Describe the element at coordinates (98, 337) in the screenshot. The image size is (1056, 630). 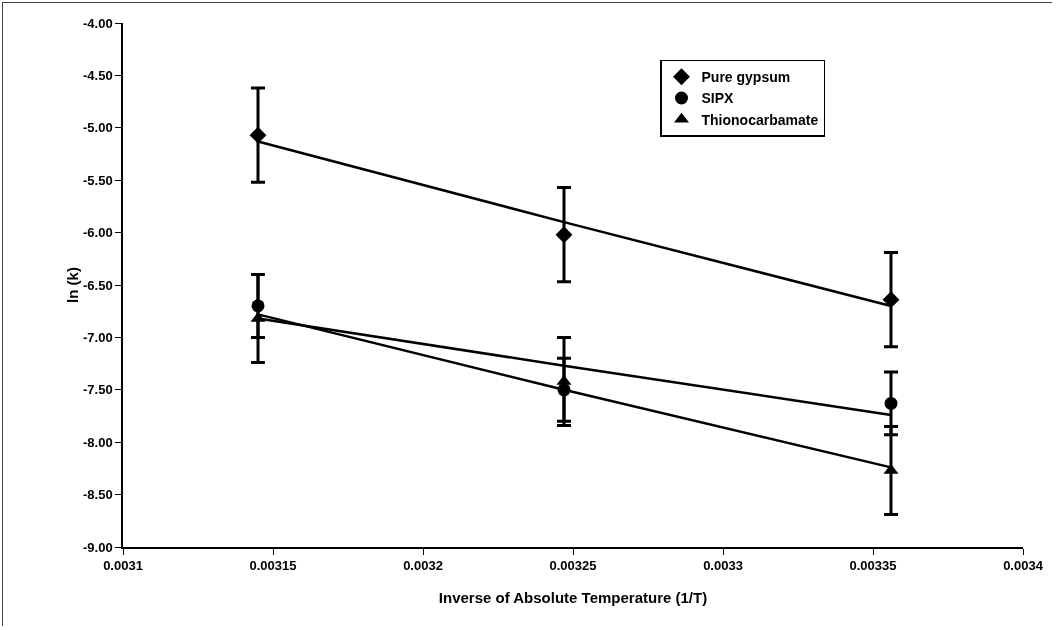
I see `y-tick-label: -7.00` at that location.